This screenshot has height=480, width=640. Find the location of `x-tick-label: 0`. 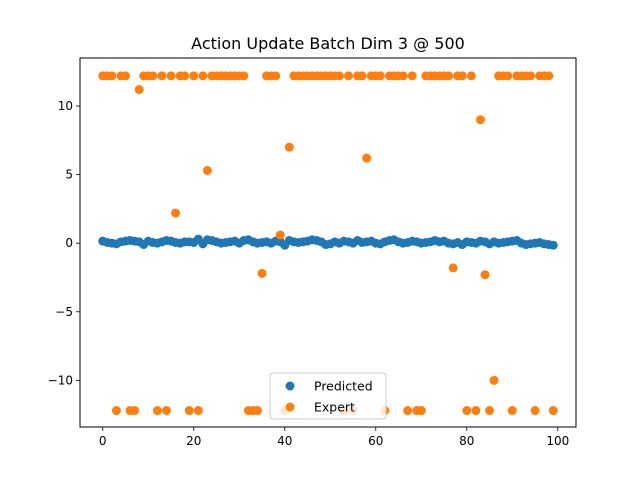

x-tick-label: 0 is located at coordinates (103, 441).